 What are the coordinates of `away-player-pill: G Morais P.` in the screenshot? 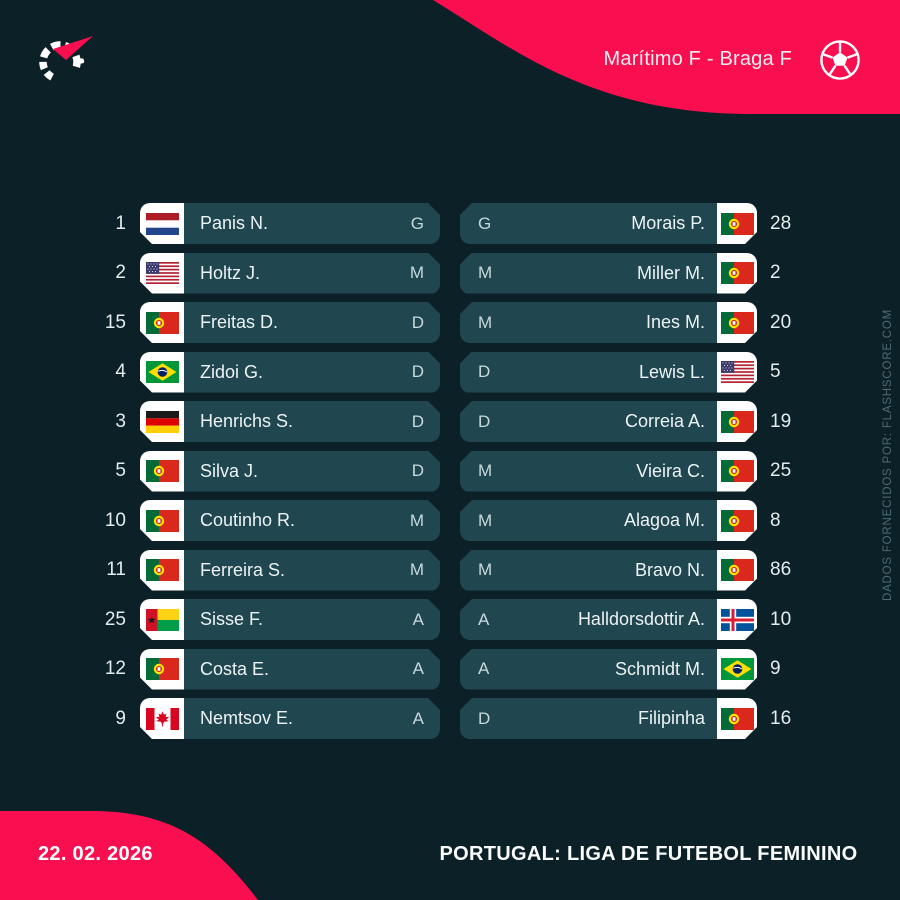 It's located at (608, 223).